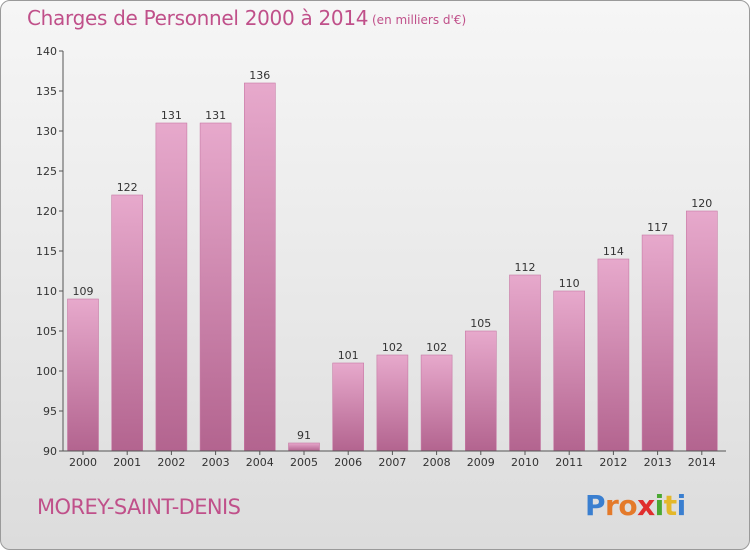 This screenshot has height=550, width=750. I want to click on bar-2002, so click(171, 287).